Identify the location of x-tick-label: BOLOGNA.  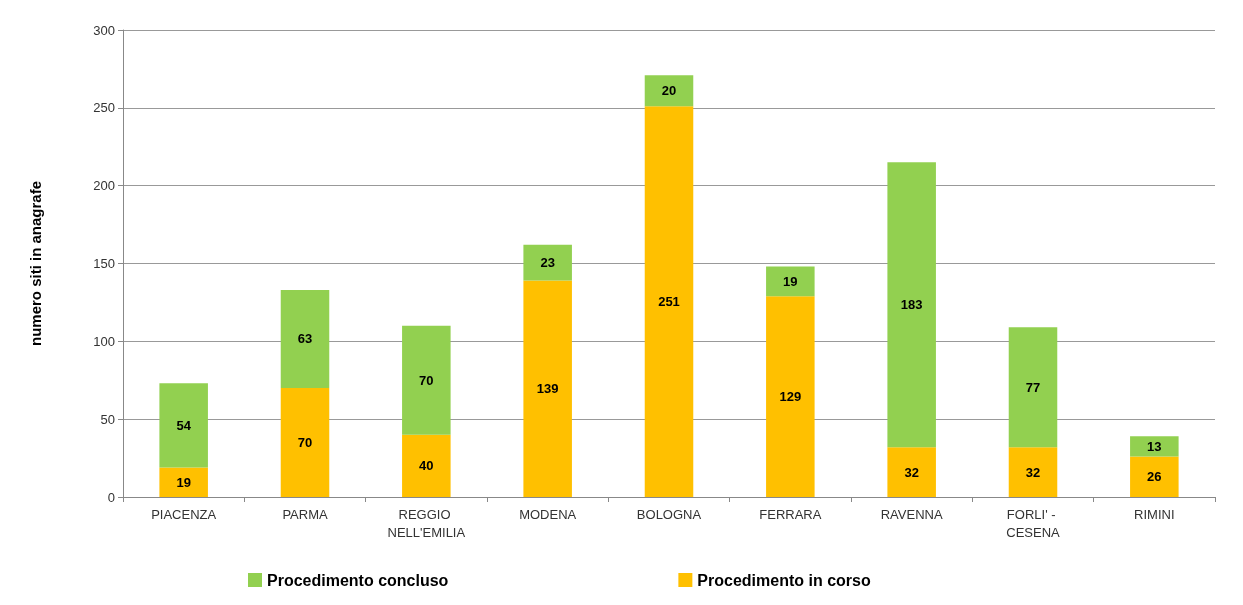
(669, 514).